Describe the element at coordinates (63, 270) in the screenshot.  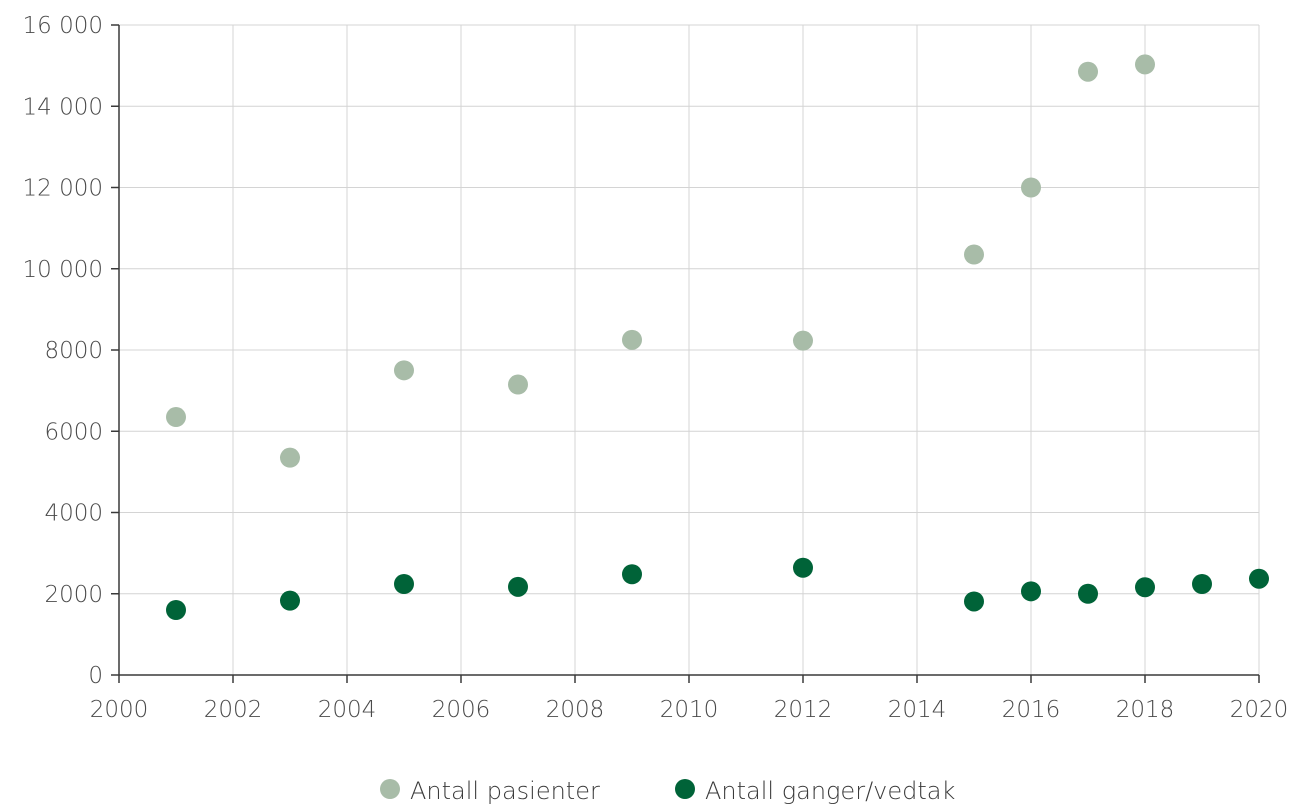
I see `y-tick-label: 10 000` at that location.